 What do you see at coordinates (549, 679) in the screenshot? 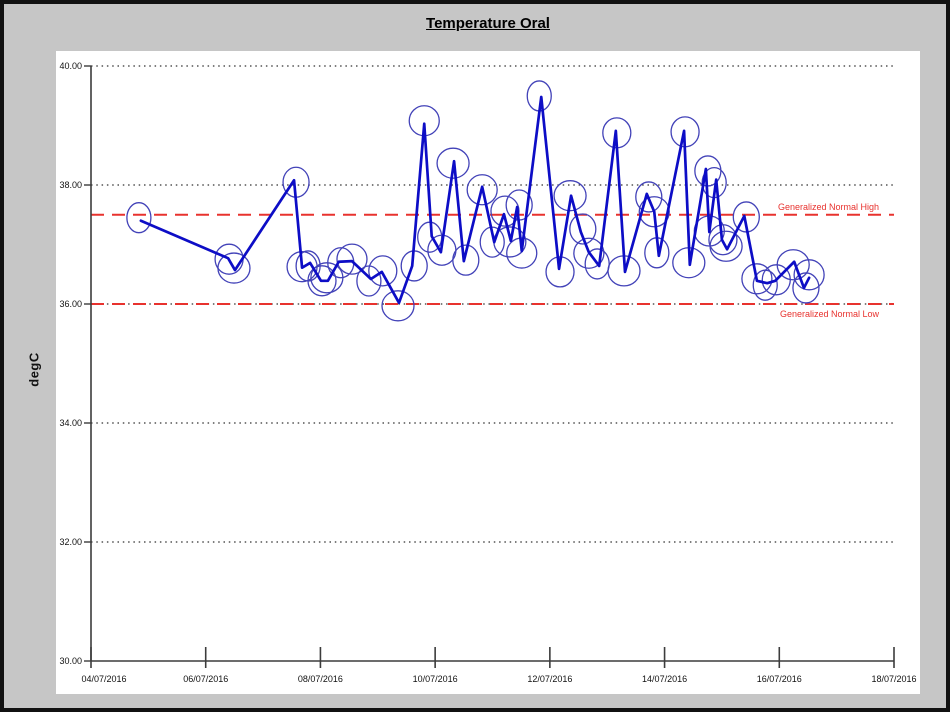
I see `x-tick-label: 12/07/2016` at bounding box center [549, 679].